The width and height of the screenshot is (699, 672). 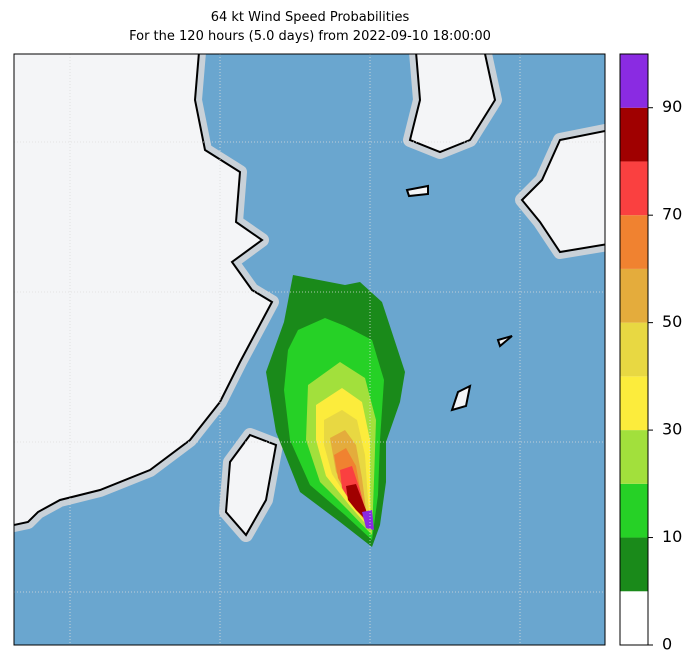 What do you see at coordinates (310, 17) in the screenshot?
I see `title: 64 kt Wind Speed Probabilities` at bounding box center [310, 17].